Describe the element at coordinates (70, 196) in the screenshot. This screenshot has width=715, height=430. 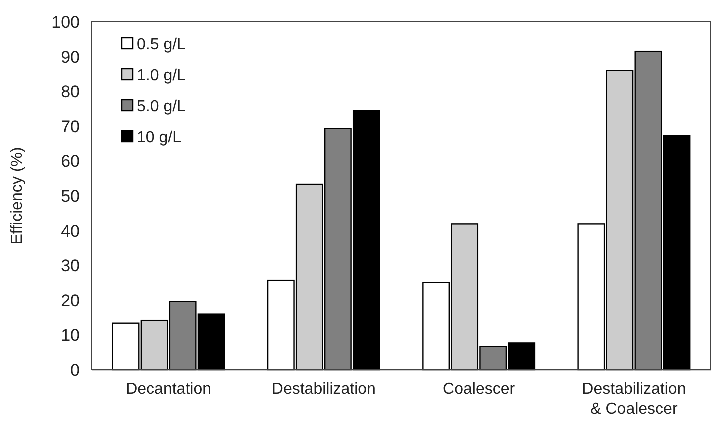
I see `y-tick-label: 50` at that location.